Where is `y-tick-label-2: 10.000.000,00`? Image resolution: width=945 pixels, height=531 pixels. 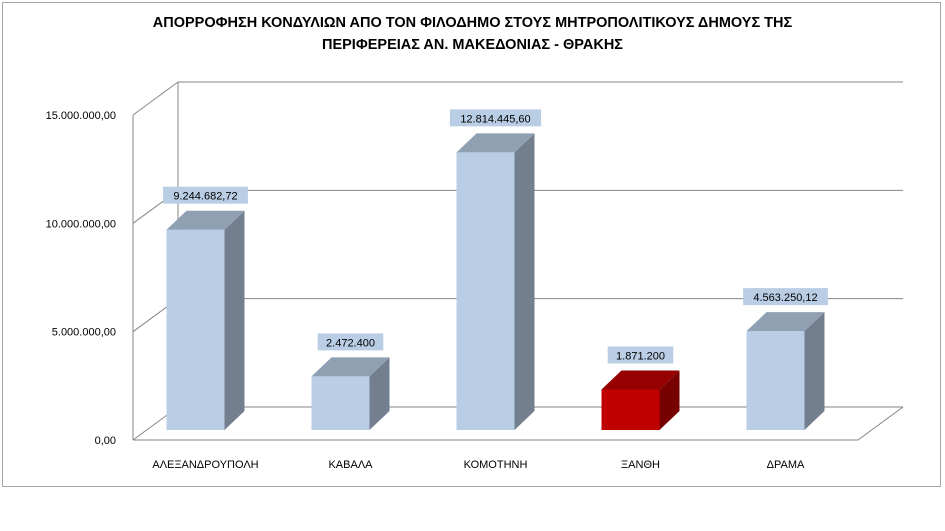
y-tick-label-2: 10.000.000,00 is located at coordinates (81, 224).